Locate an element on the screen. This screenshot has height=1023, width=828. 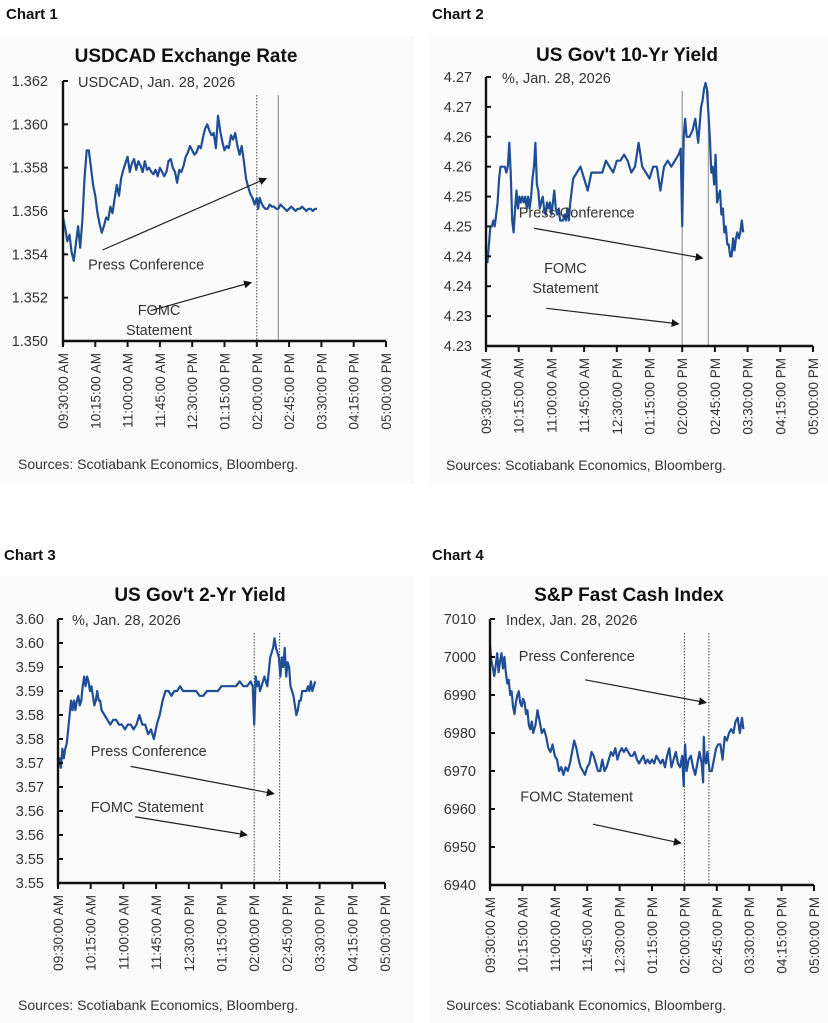
y-tick-label: 7010 is located at coordinates (460, 620).